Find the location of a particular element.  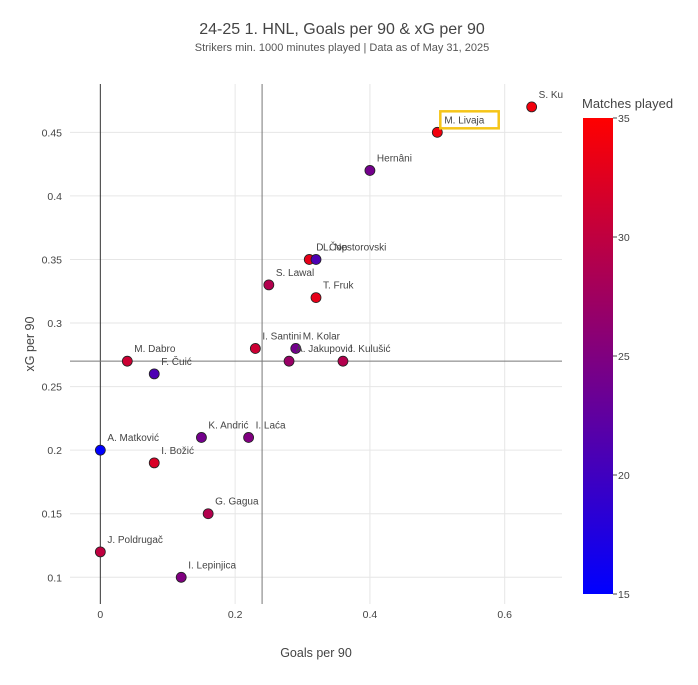

point-label: M. Dabro is located at coordinates (155, 349).